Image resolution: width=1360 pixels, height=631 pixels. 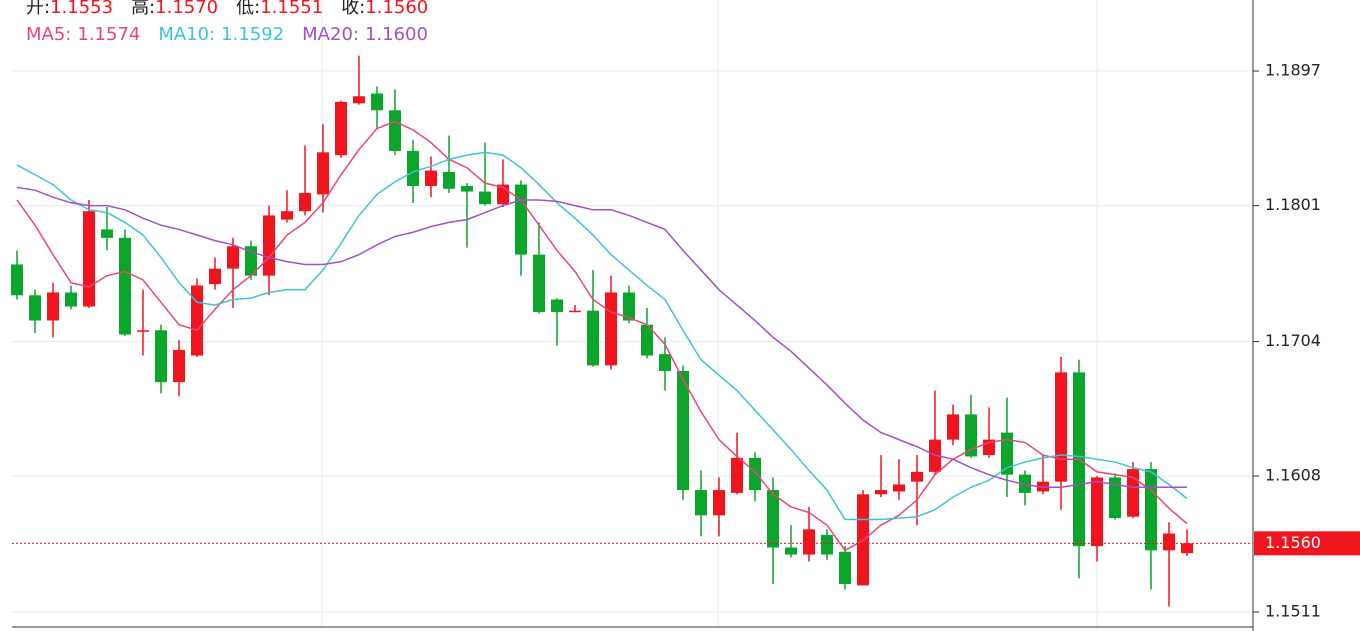 I want to click on ohlc-item: 开:1.1553, so click(x=69, y=9).